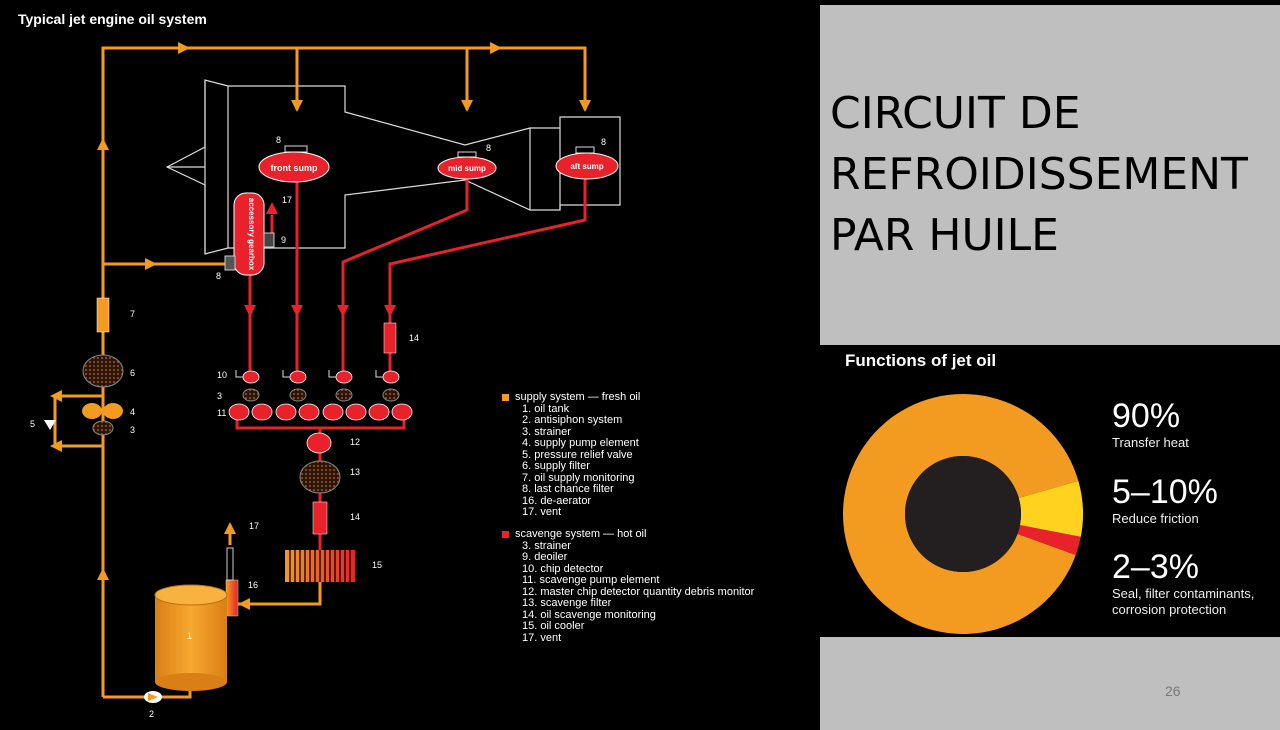 The image size is (1280, 730). I want to click on slide-title: CIRCUIT DE REFROIDISSEMENT PAR HUILE, so click(1039, 174).